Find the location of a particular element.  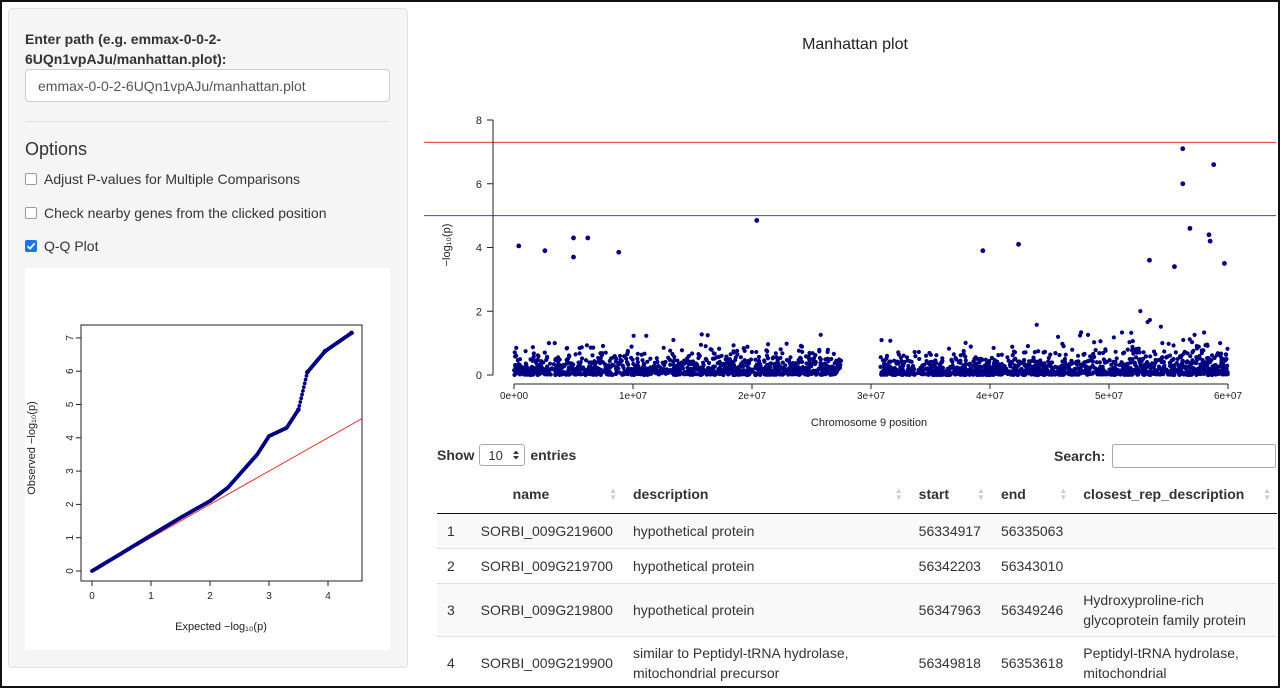

page-length-select: 10 is located at coordinates (502, 455).